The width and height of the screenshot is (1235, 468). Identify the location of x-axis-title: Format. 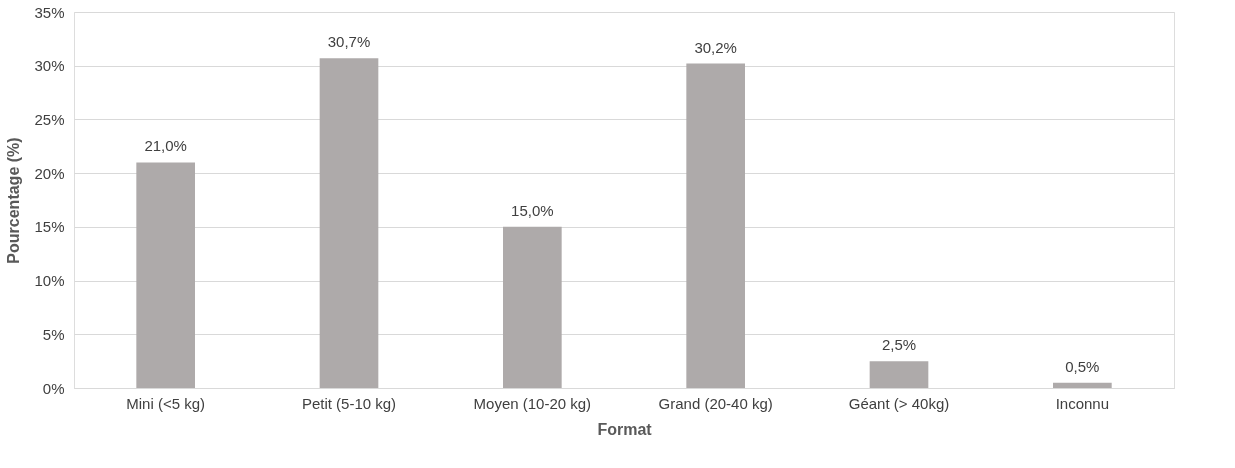
(625, 429).